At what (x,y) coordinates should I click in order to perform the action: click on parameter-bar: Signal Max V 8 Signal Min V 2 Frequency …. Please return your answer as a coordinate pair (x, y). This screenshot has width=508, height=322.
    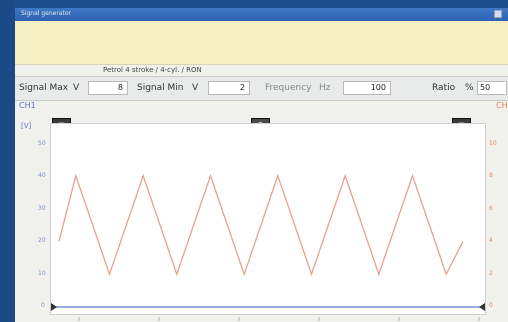
    Looking at the image, I should click on (261, 88).